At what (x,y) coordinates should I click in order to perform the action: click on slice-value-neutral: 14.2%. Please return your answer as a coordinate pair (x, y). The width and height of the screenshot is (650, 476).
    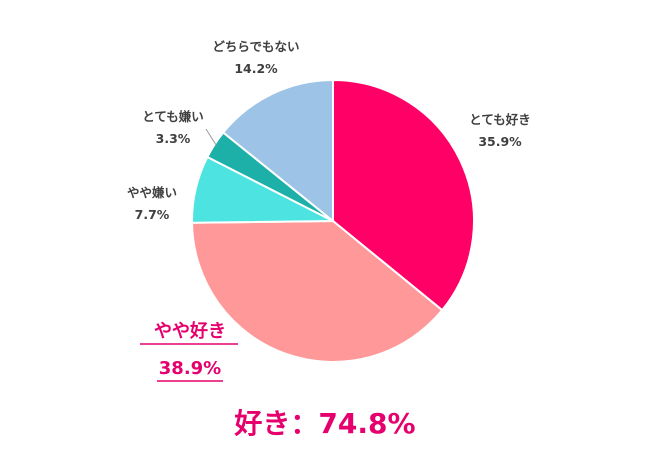
    Looking at the image, I should click on (256, 68).